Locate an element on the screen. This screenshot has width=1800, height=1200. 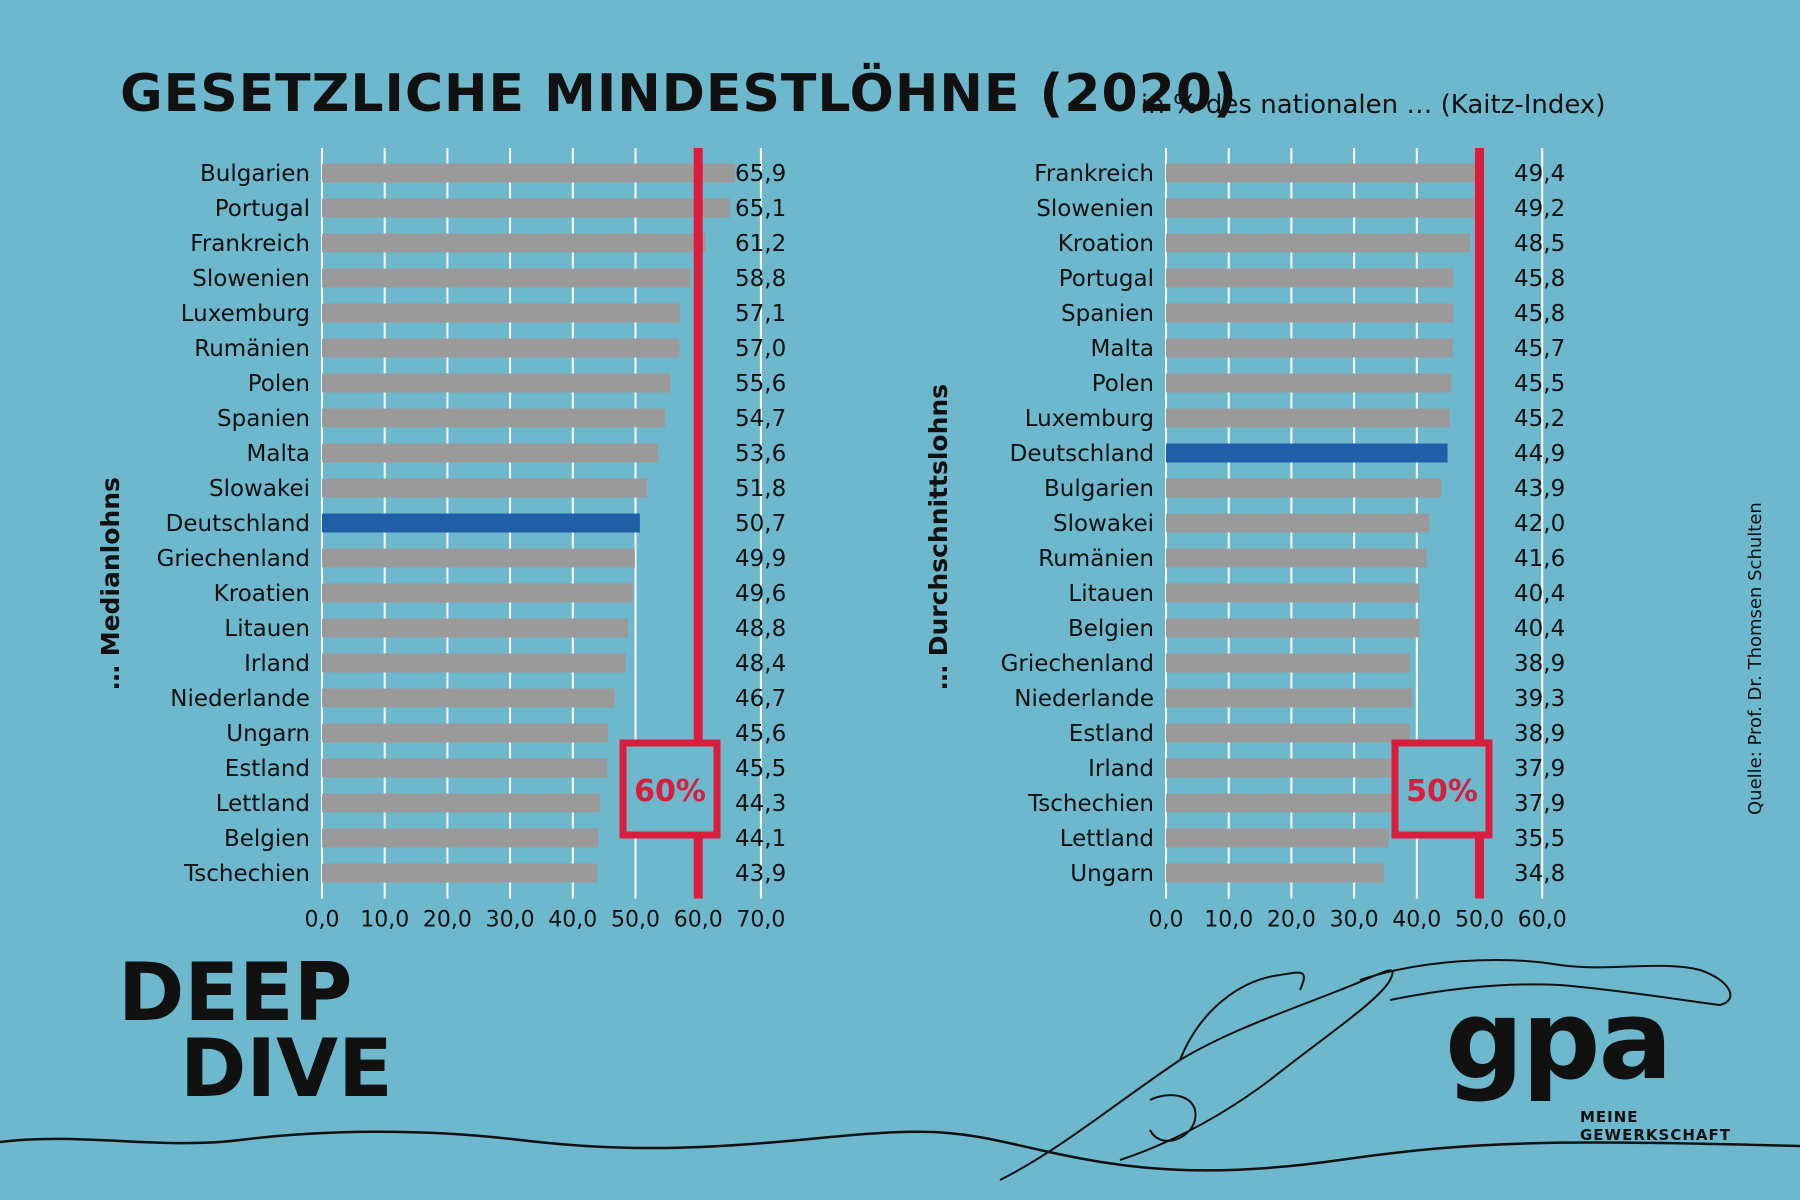
value-label: 54,7 is located at coordinates (760, 419).